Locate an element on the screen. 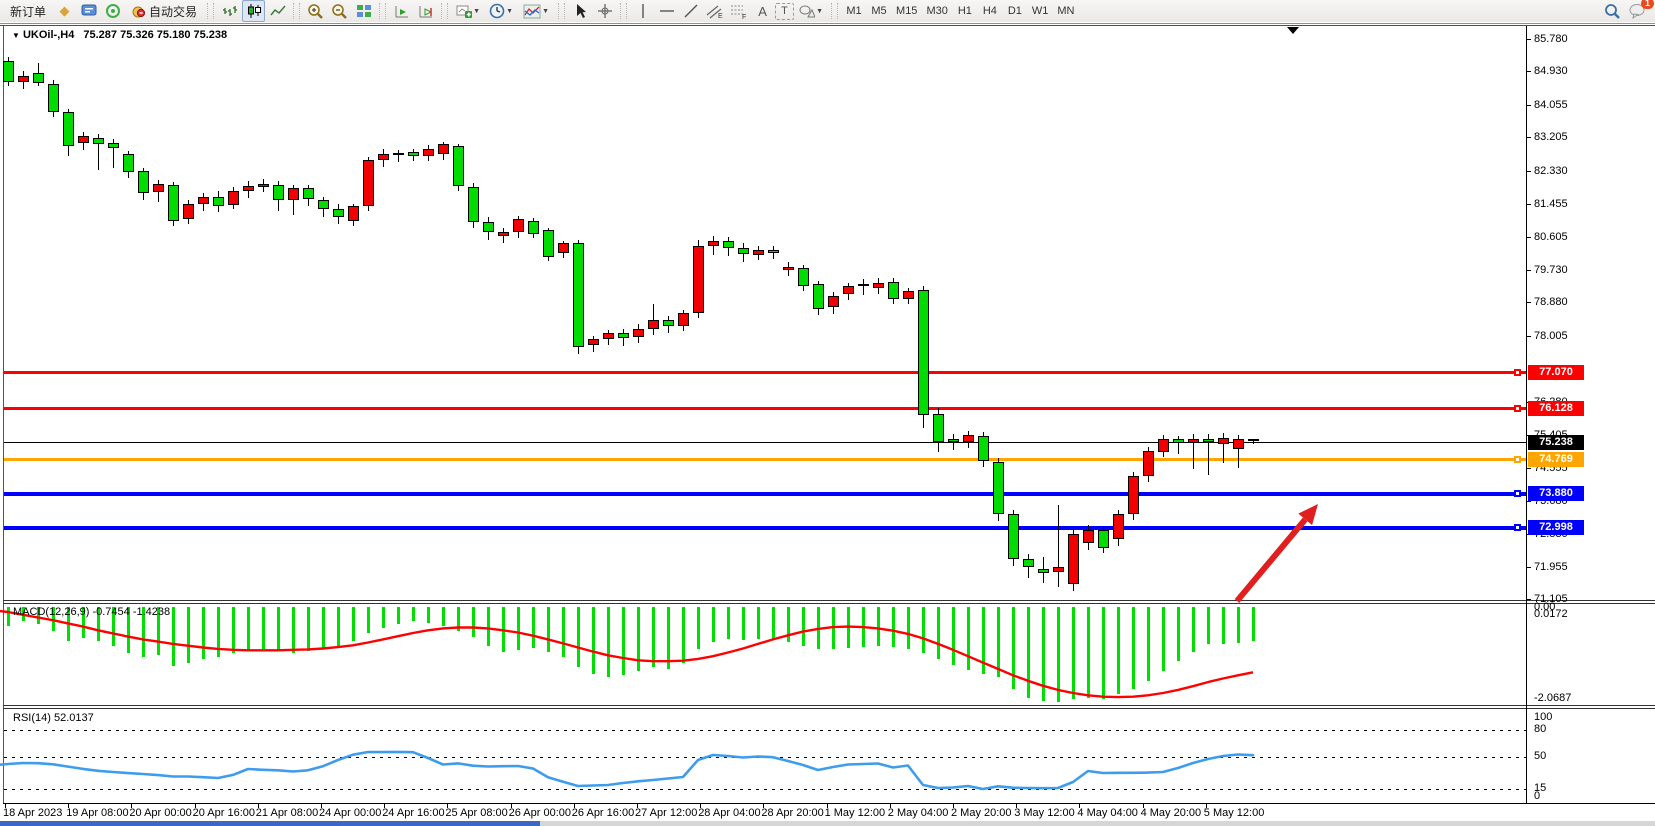 This screenshot has height=826, width=1655. crosshair-icon is located at coordinates (604, 11).